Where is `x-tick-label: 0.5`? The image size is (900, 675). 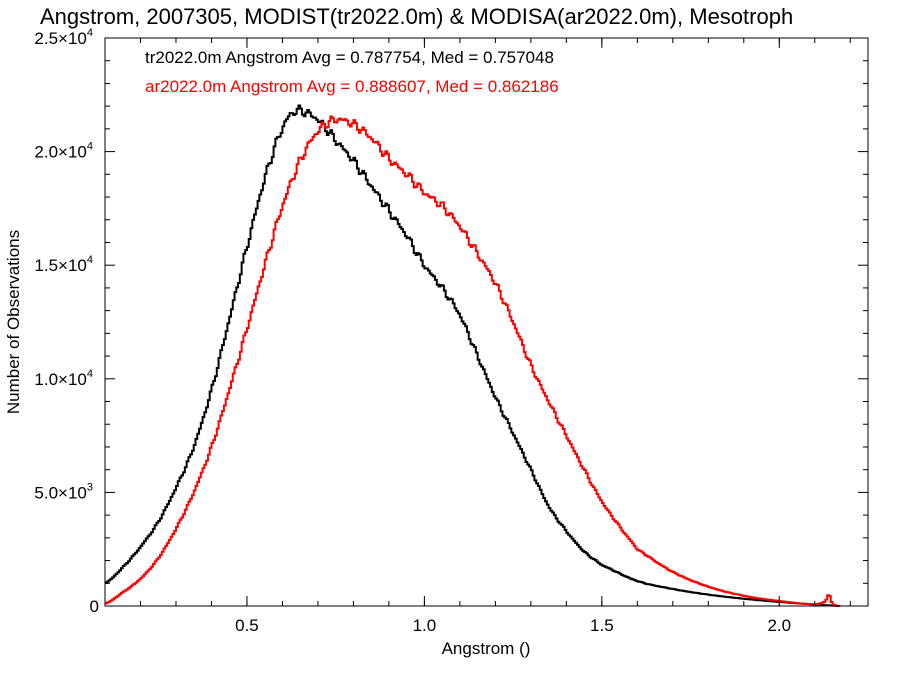 x-tick-label: 0.5 is located at coordinates (247, 625).